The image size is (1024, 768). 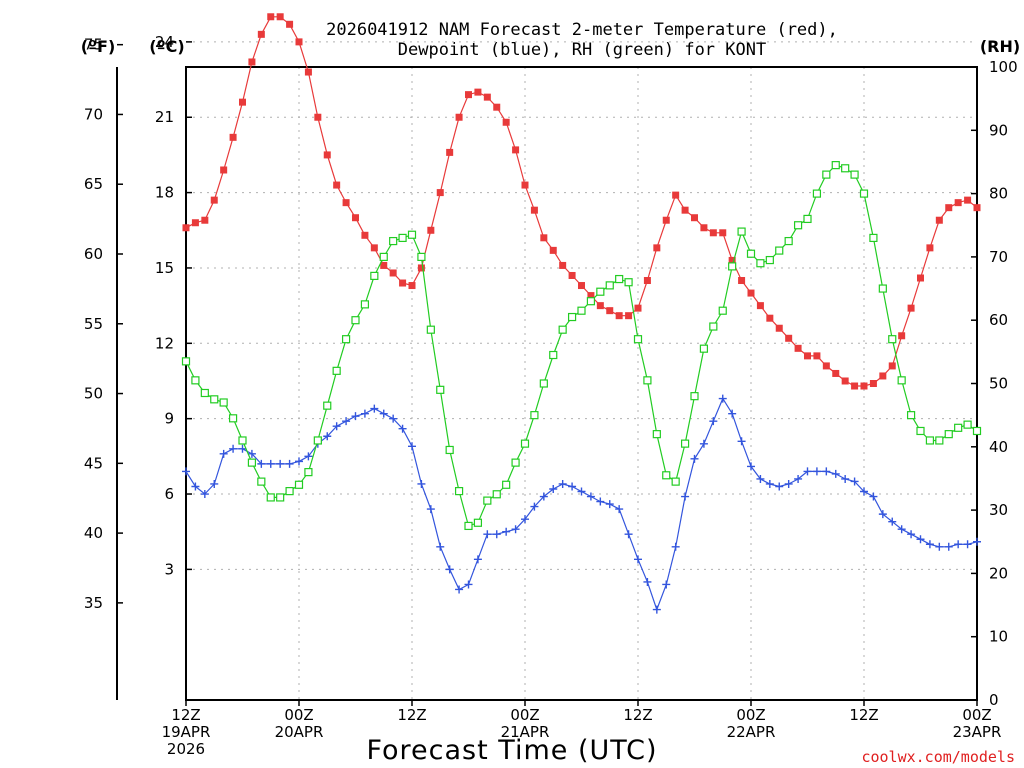 I want to click on celsius-tick-label: 21, so click(x=164, y=117).